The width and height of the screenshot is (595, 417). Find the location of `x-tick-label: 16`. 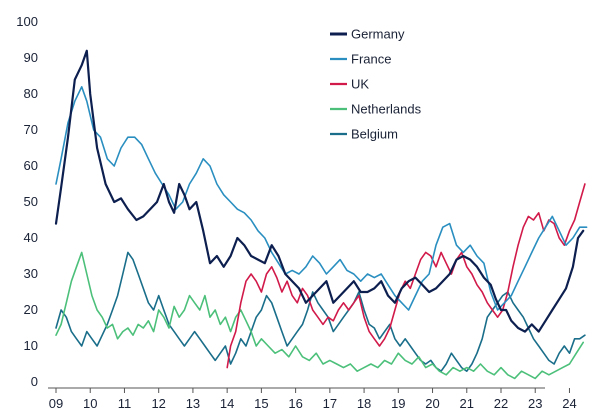

x-tick-label: 16 is located at coordinates (295, 403).